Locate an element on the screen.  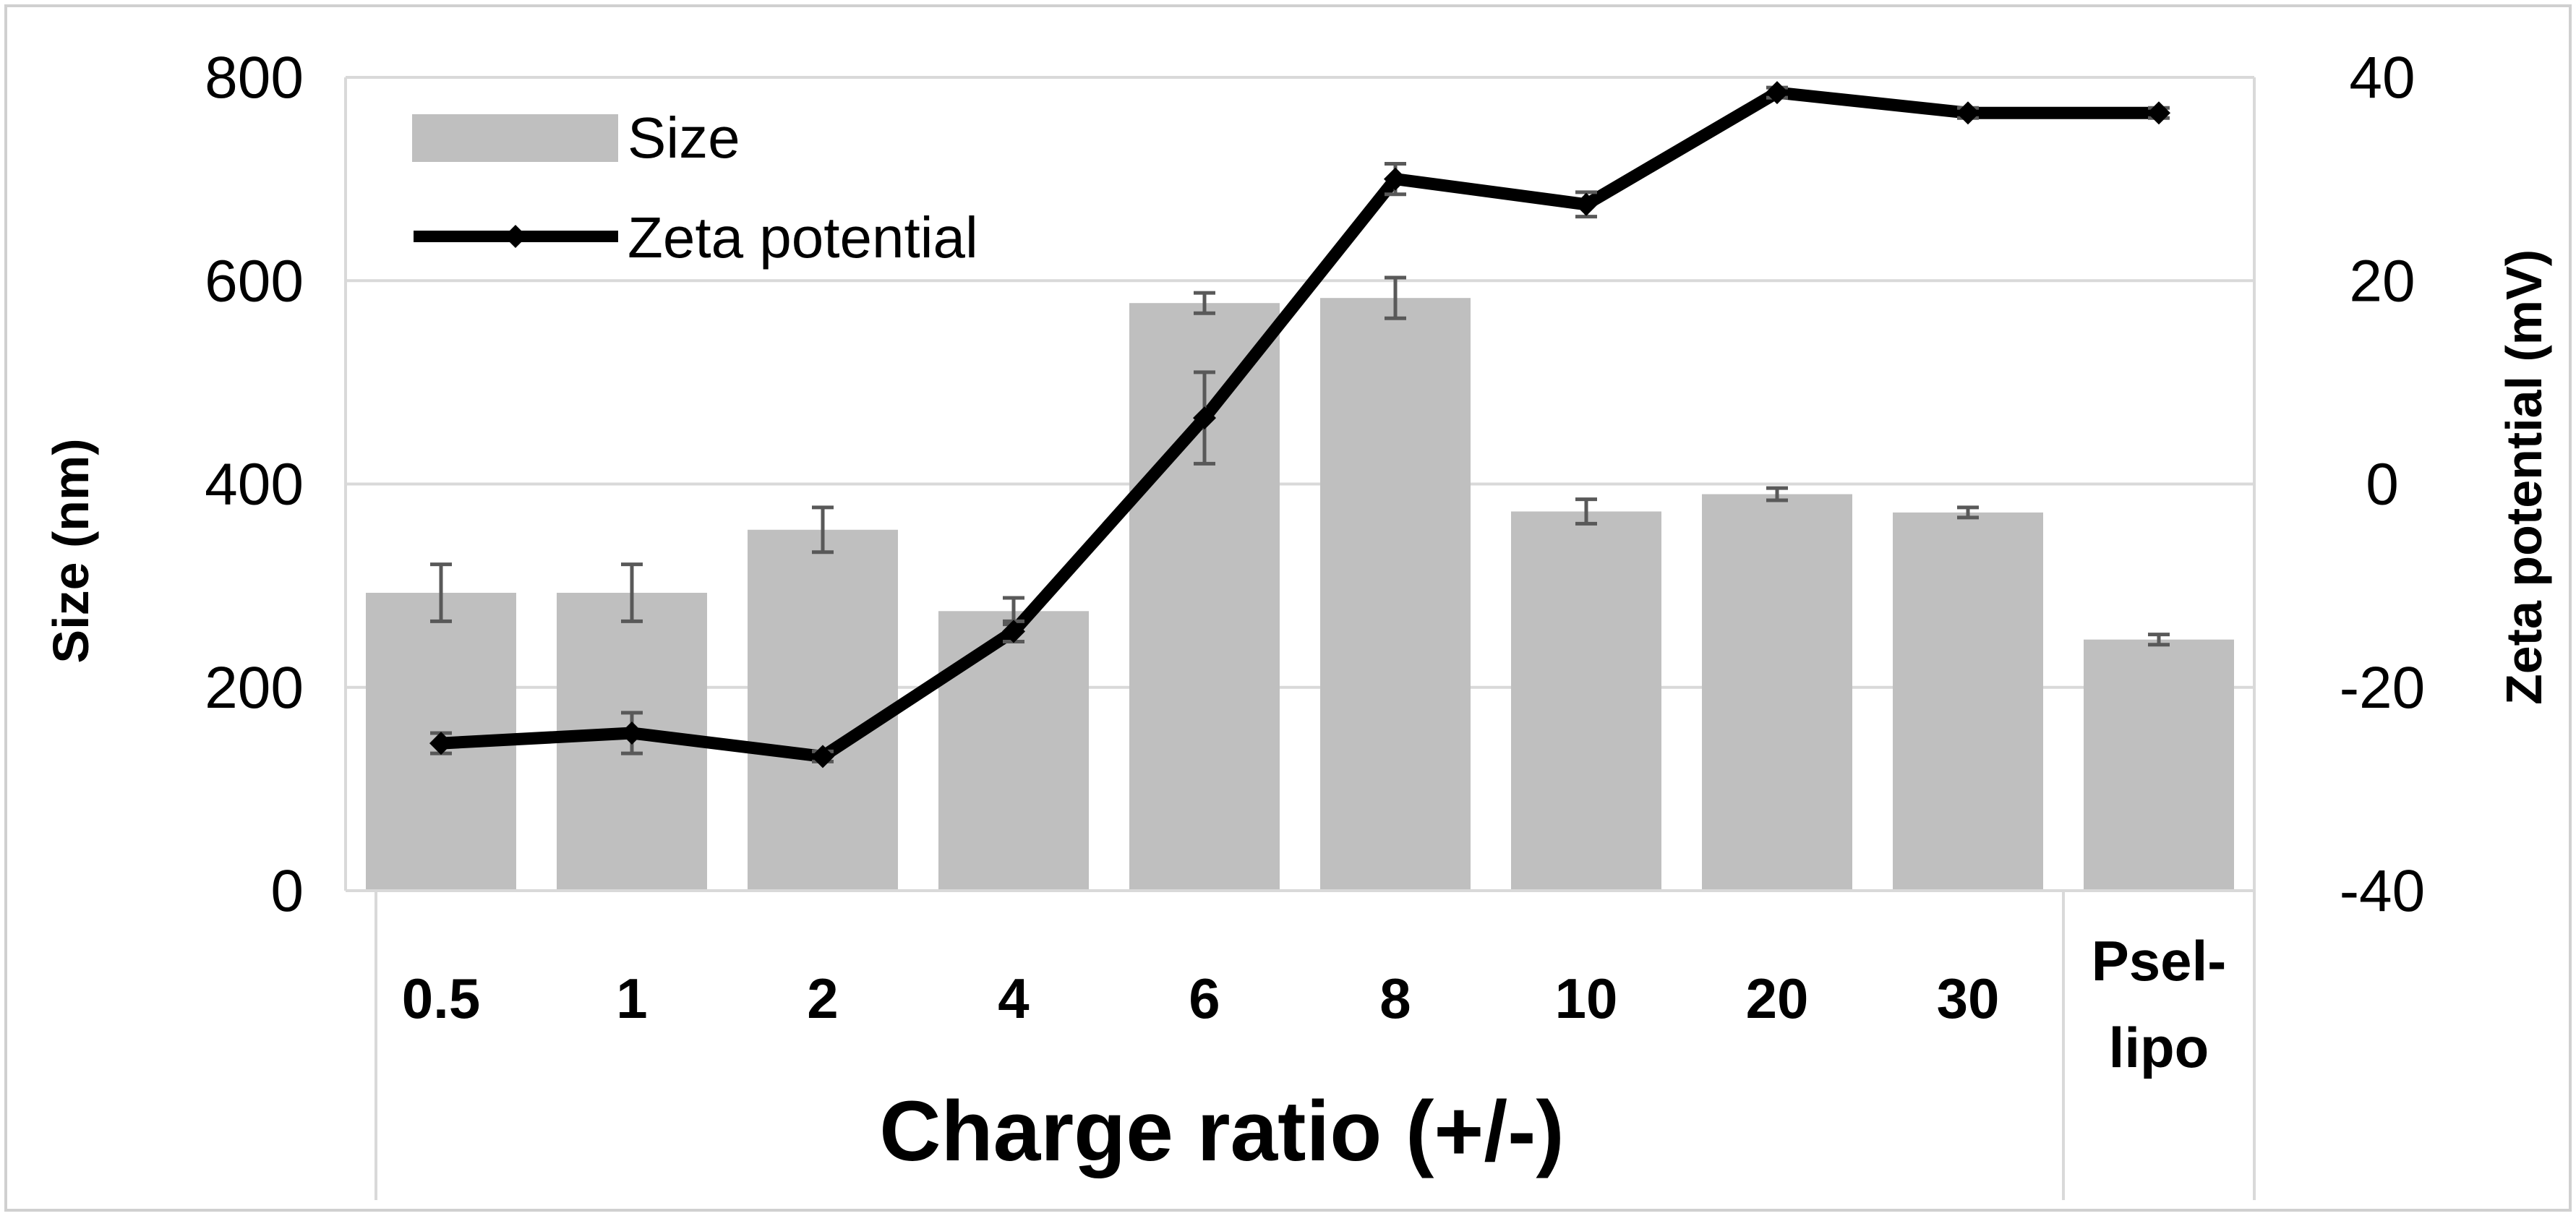
category-label: 2 is located at coordinates (822, 998).